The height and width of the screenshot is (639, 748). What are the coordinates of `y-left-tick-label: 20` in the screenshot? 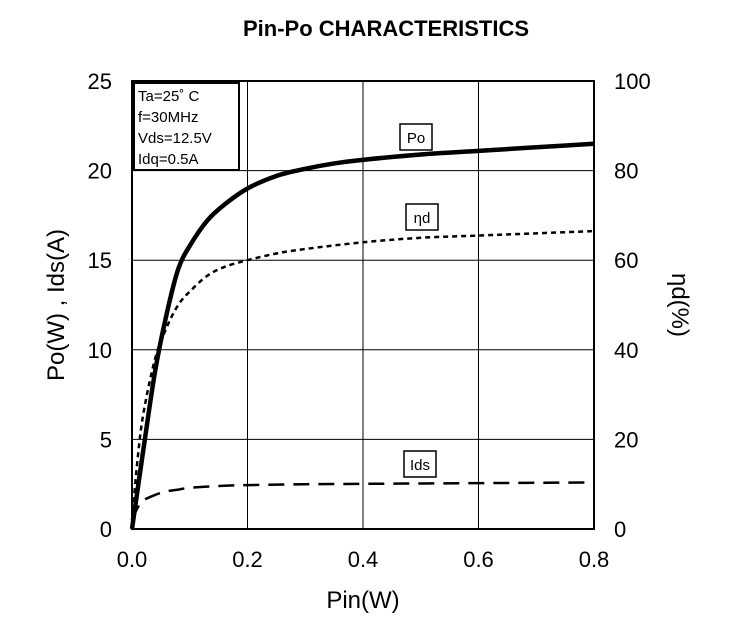 It's located at (100, 171).